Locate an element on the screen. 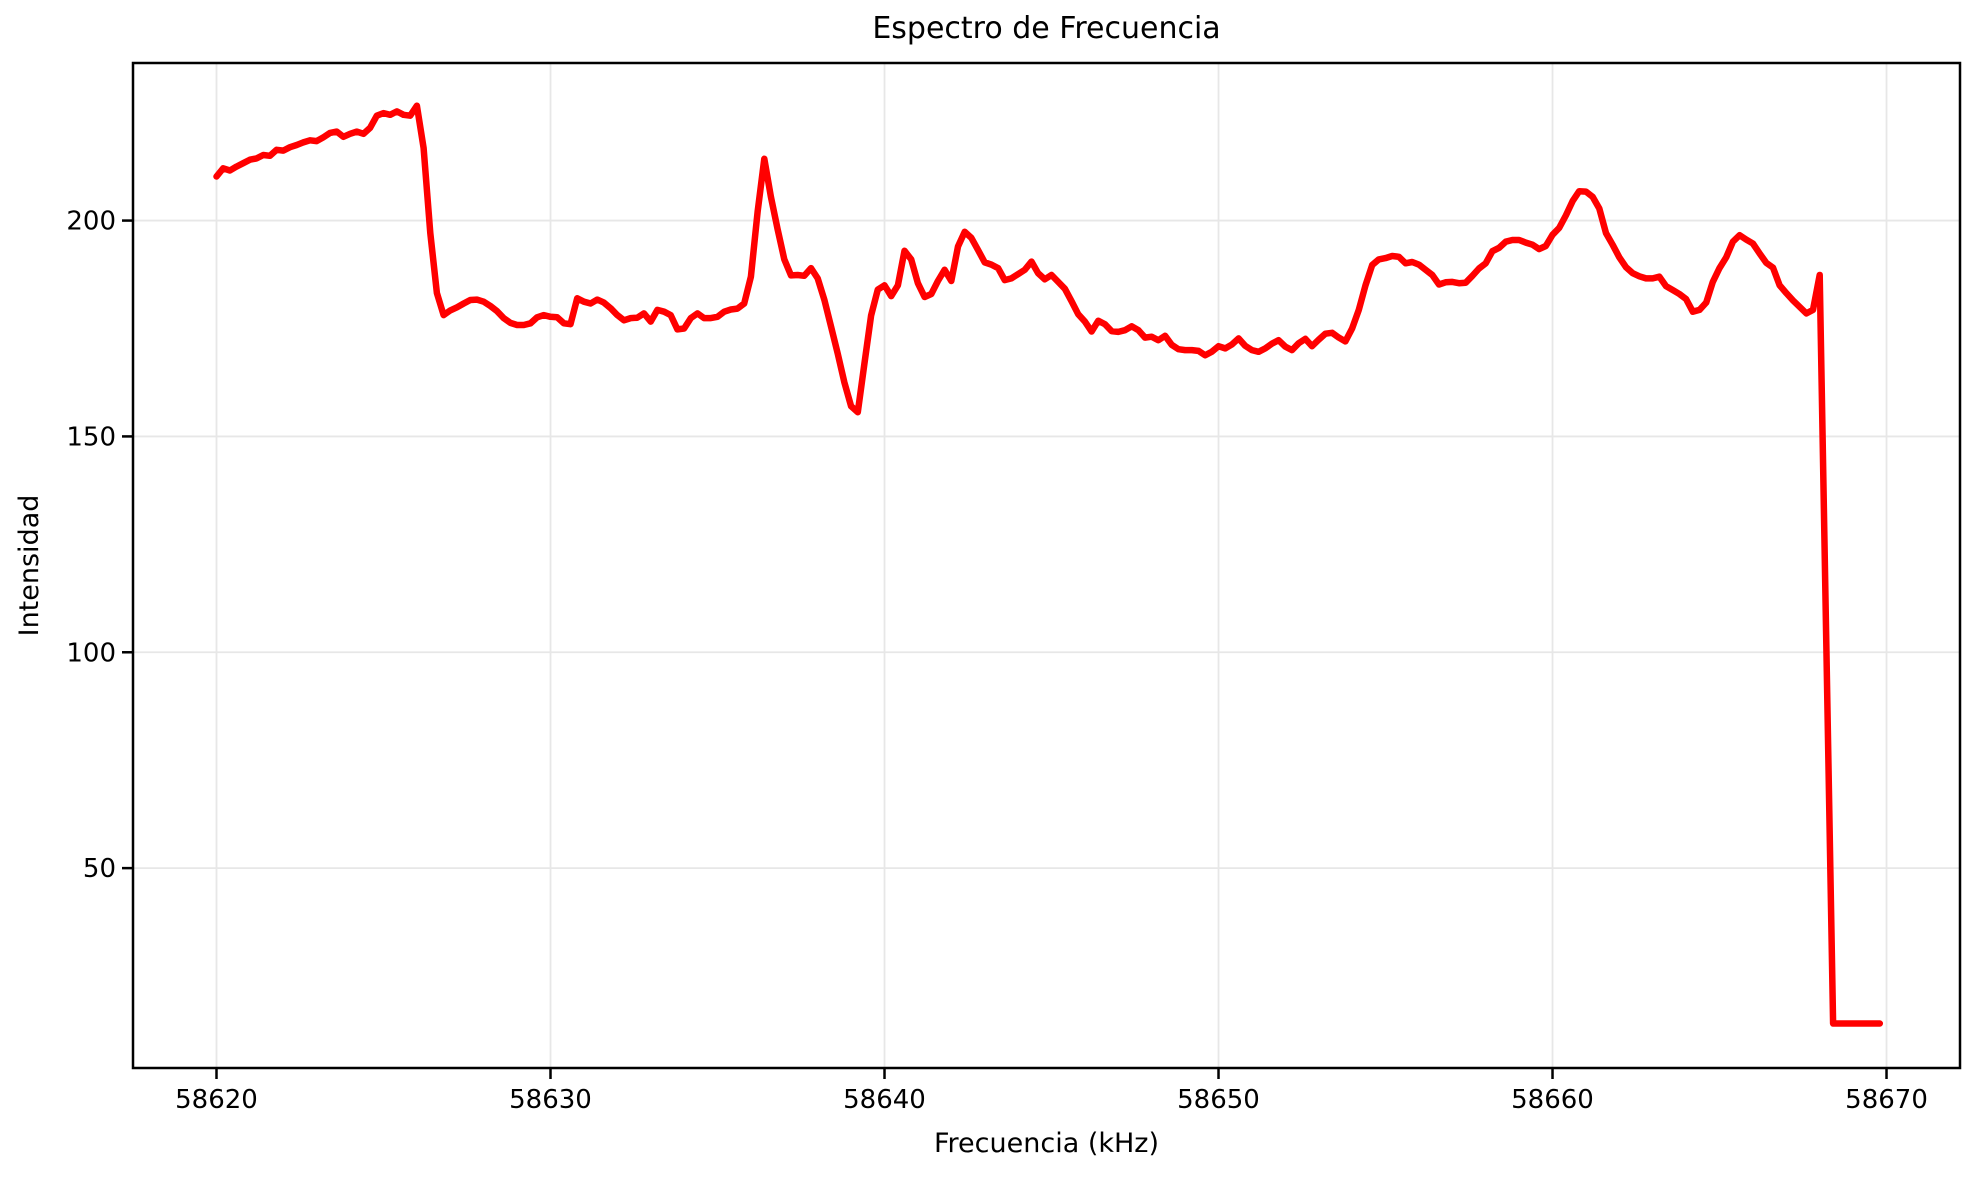 The height and width of the screenshot is (1177, 1980). x-tick-label: 58660 is located at coordinates (1552, 1100).